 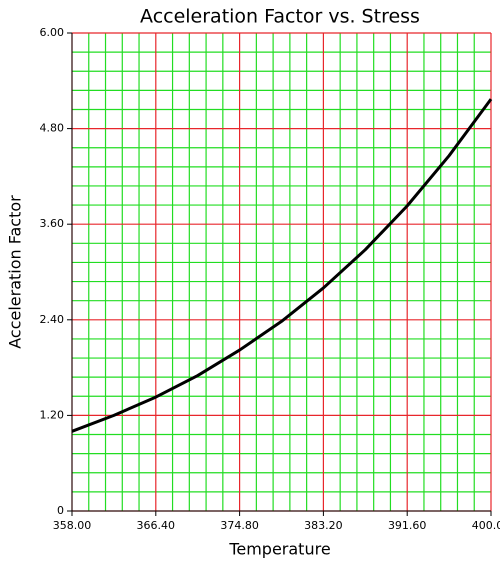 What do you see at coordinates (407, 525) in the screenshot?
I see `x-tick-label: 391.60` at bounding box center [407, 525].